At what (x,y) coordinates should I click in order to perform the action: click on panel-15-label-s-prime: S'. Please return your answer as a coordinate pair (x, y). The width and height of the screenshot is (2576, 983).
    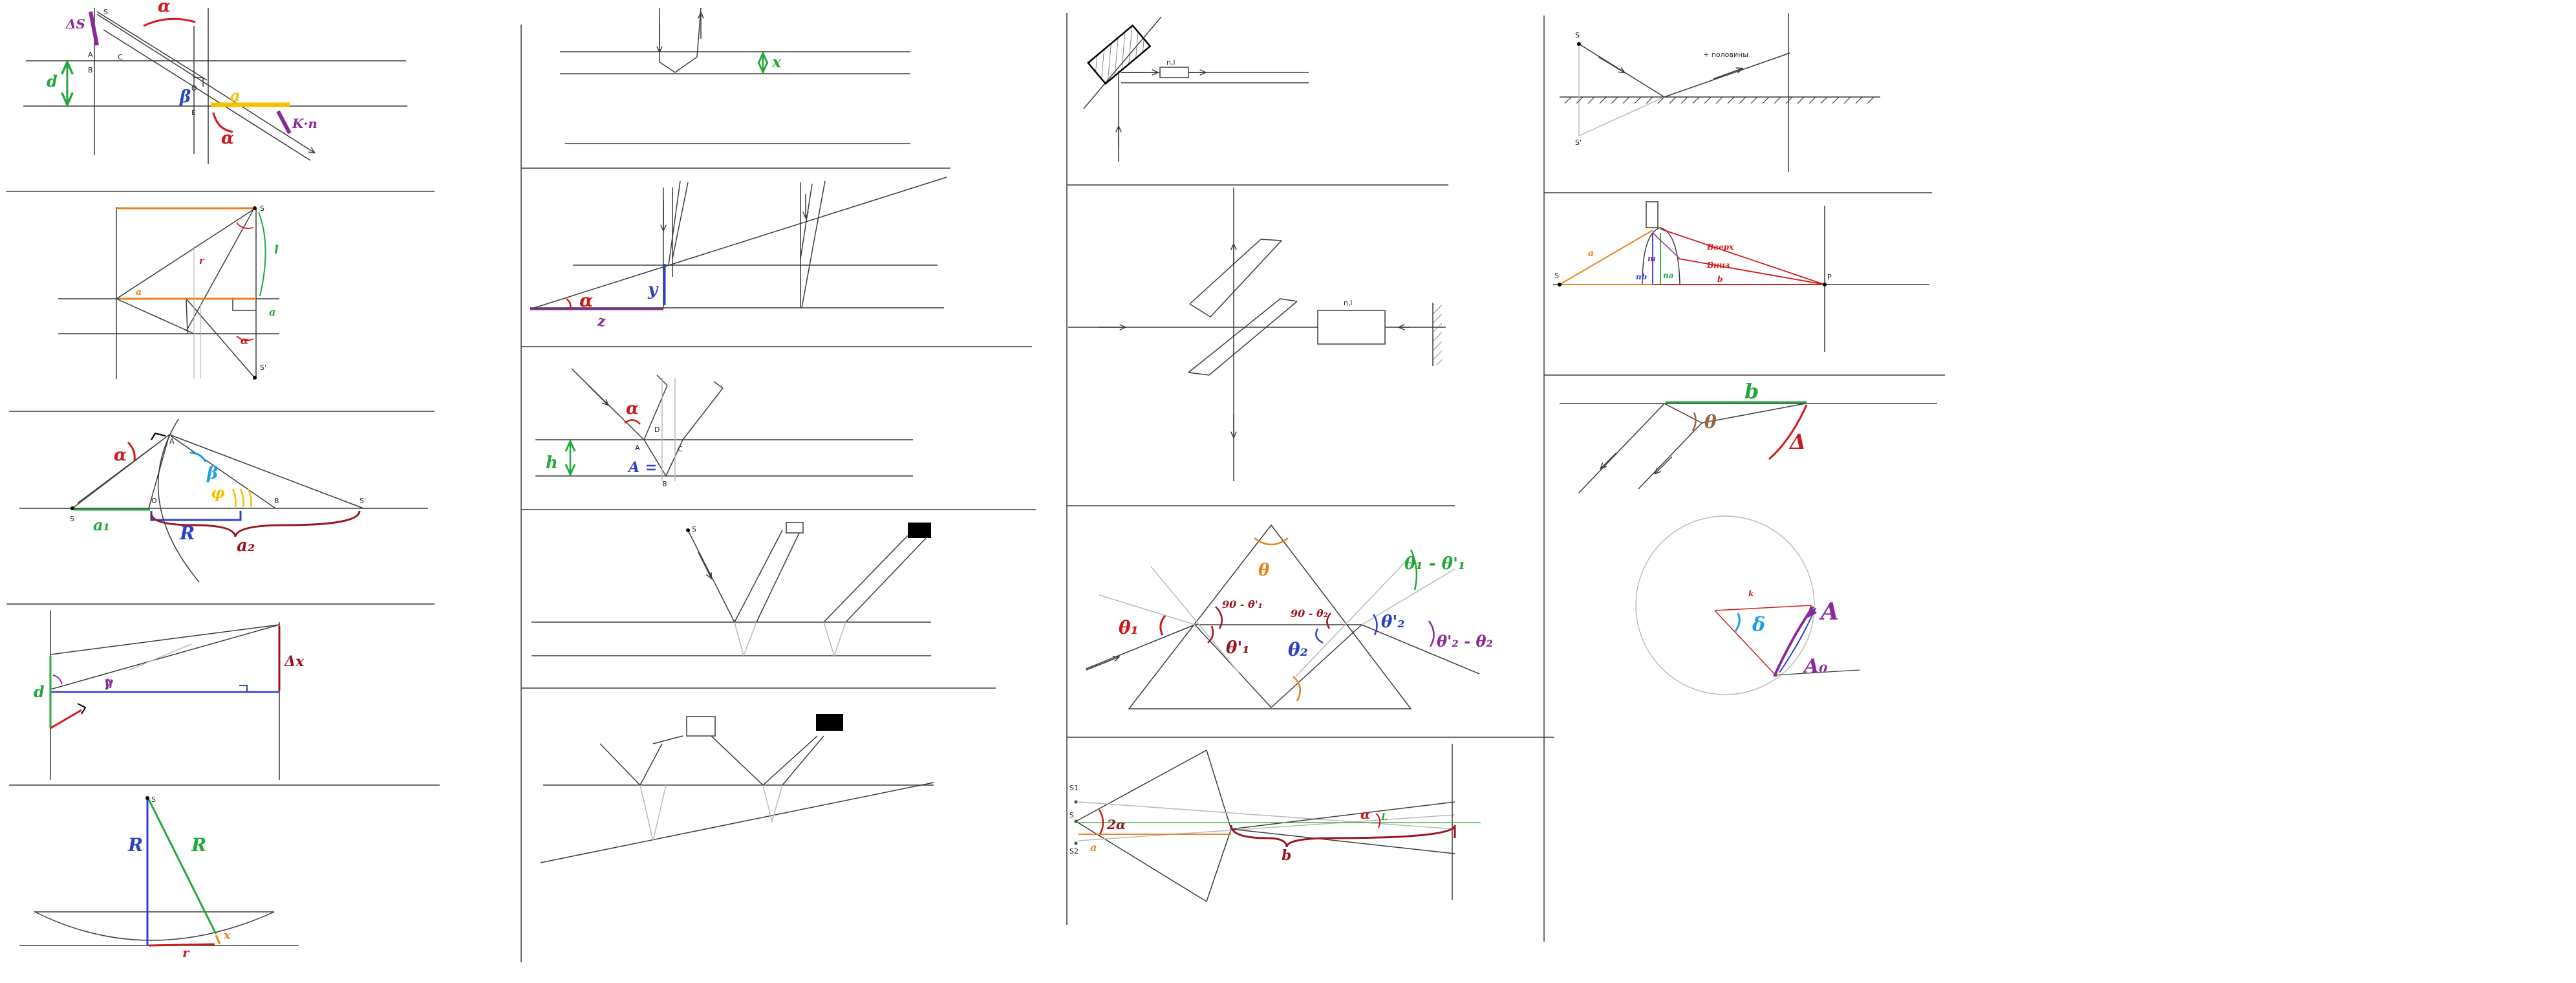
    Looking at the image, I should click on (1578, 142).